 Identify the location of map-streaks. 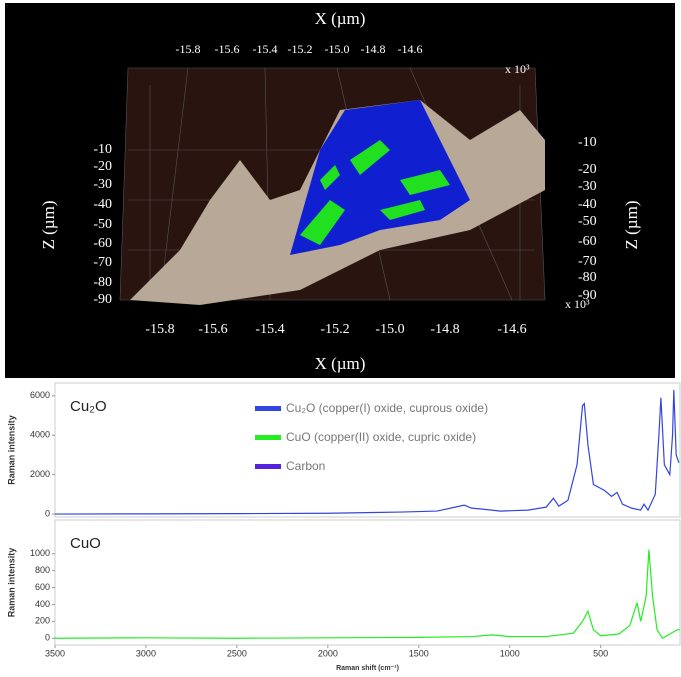
(375, 192).